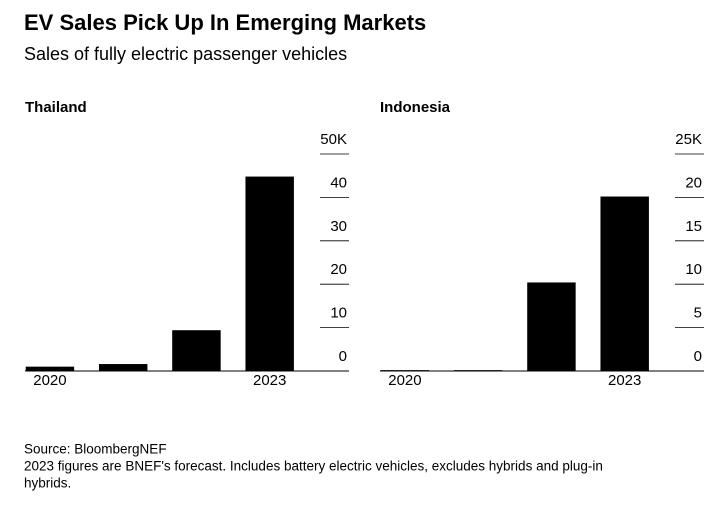  What do you see at coordinates (338, 182) in the screenshot?
I see `y-tick-label: 40` at bounding box center [338, 182].